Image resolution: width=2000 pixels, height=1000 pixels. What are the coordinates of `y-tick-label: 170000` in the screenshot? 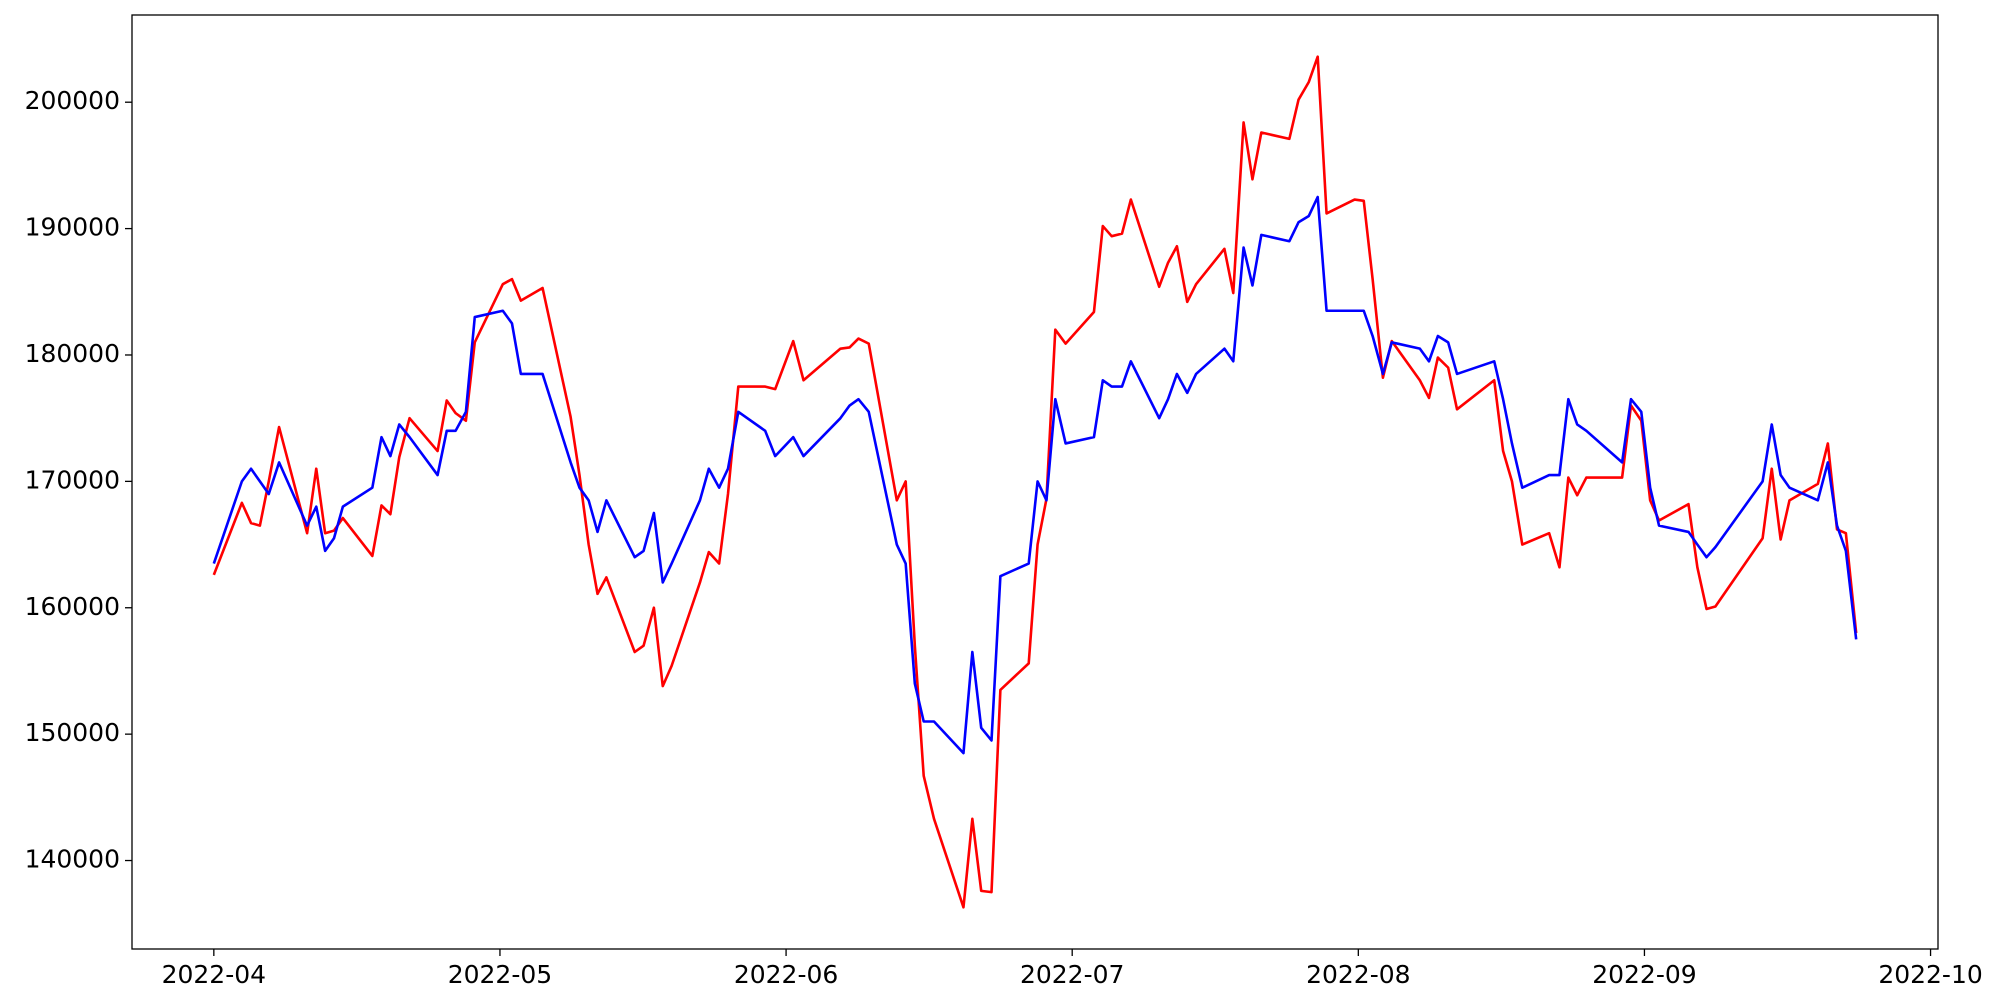 It's located at (72, 479).